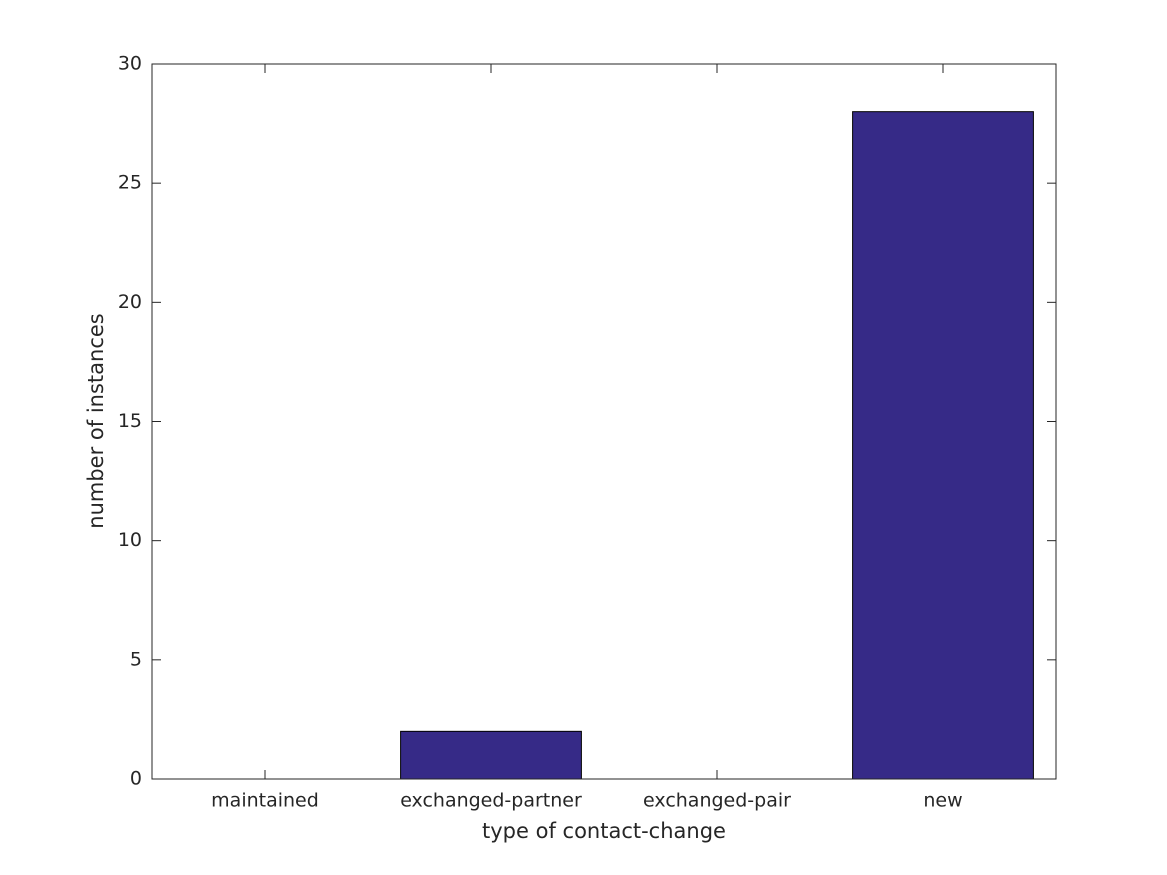 The width and height of the screenshot is (1167, 875). I want to click on x-tick-label: exchanged-partner, so click(491, 801).